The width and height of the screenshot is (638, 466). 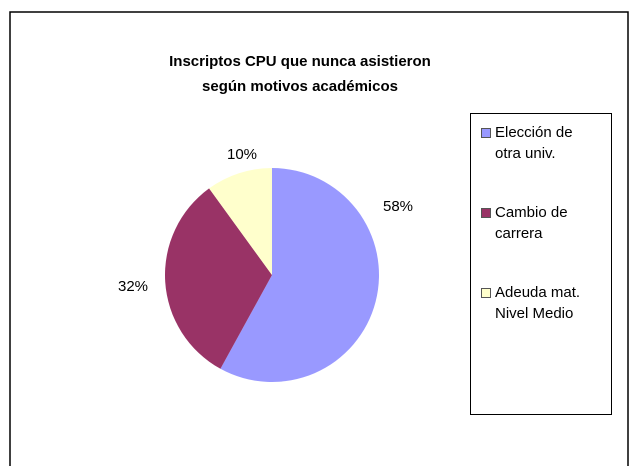 I want to click on chart-title: Inscriptos CPU que nunca asistieron, so click(x=300, y=61).